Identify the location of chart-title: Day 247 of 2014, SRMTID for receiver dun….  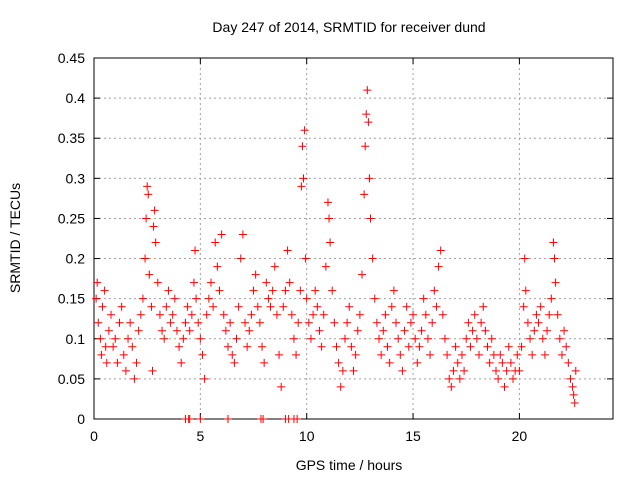
(348, 27).